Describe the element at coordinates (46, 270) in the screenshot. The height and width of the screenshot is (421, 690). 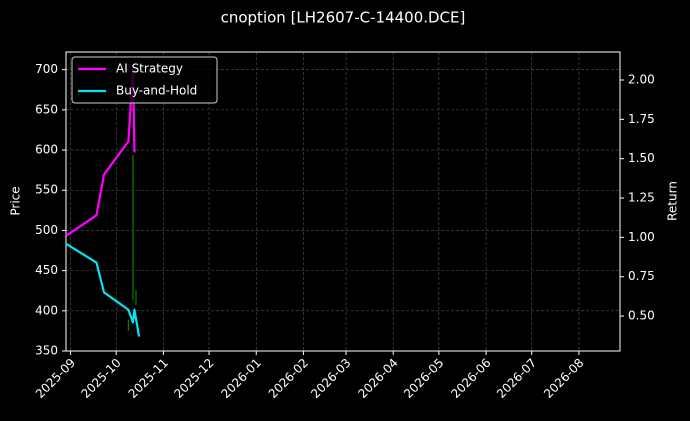
I see `y-tick-label: 450` at that location.